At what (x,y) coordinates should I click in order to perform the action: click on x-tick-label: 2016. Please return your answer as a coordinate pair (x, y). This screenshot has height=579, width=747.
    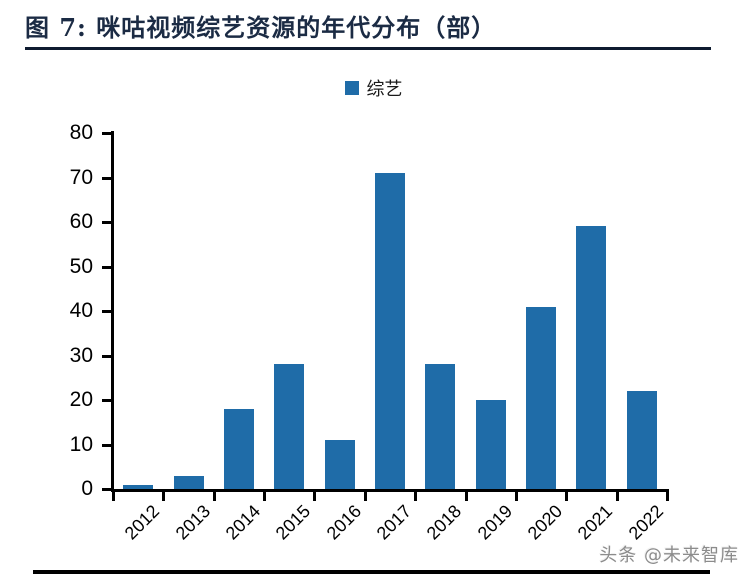
    Looking at the image, I should click on (343, 522).